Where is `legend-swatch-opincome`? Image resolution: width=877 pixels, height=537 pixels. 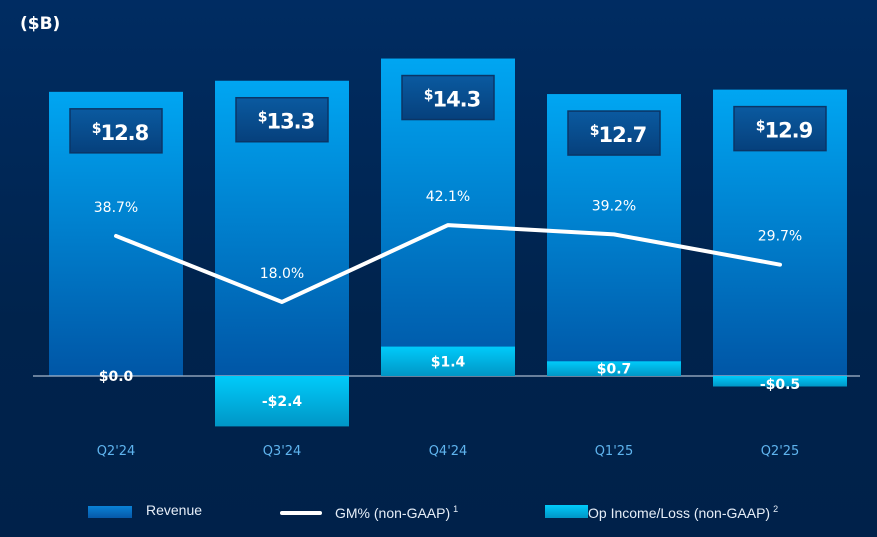 legend-swatch-opincome is located at coordinates (566, 511).